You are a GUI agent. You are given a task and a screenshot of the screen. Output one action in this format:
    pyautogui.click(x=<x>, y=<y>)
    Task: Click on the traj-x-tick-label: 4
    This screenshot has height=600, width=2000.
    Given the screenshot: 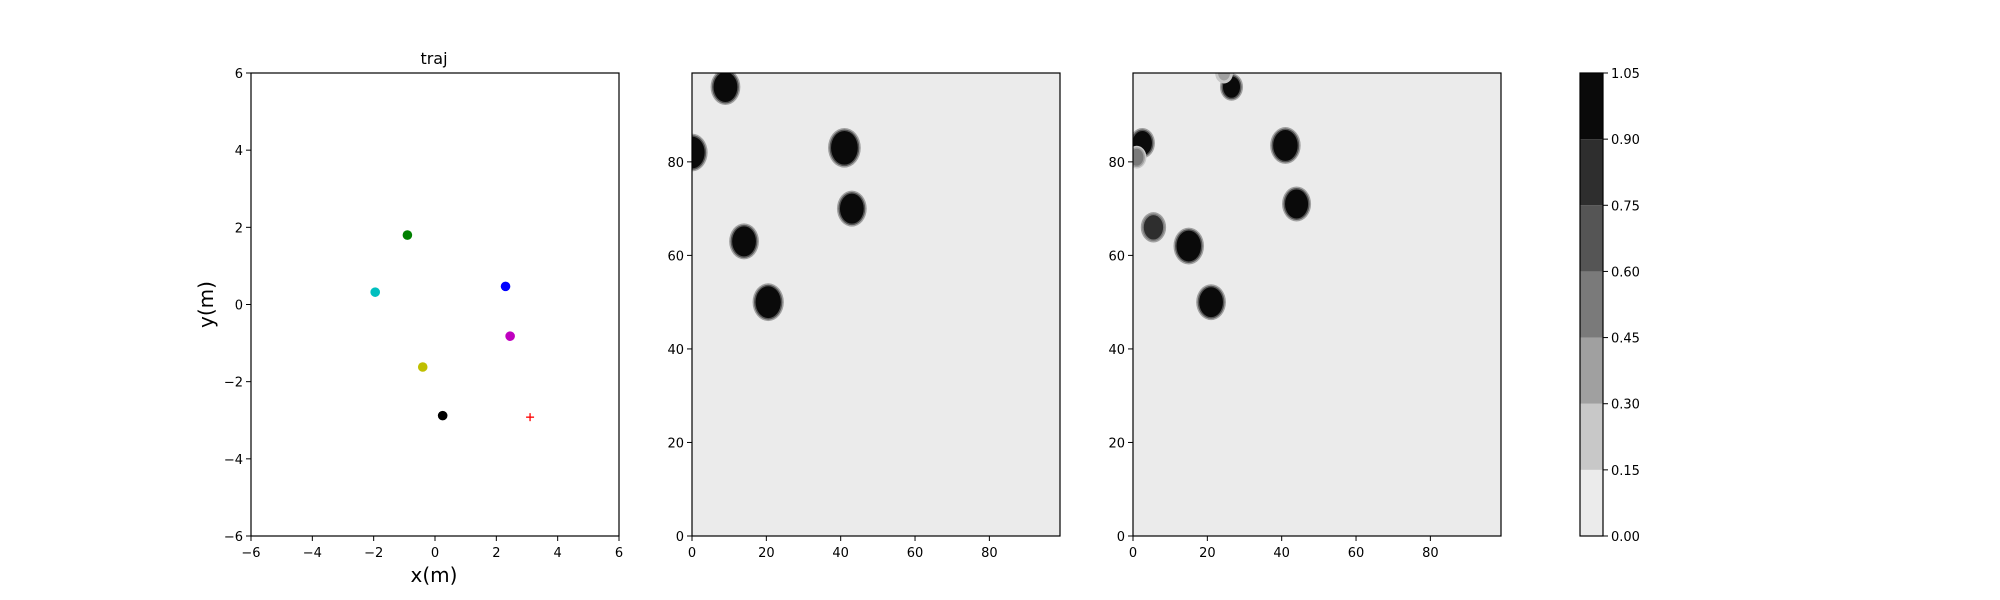 What is the action you would take?
    pyautogui.click(x=558, y=553)
    